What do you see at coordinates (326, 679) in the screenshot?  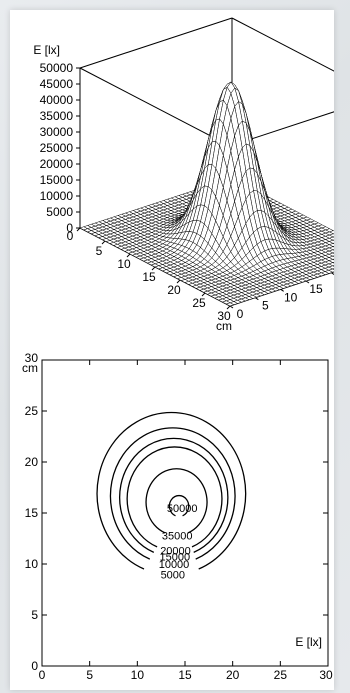 I see `x-unit-label: cm` at bounding box center [326, 679].